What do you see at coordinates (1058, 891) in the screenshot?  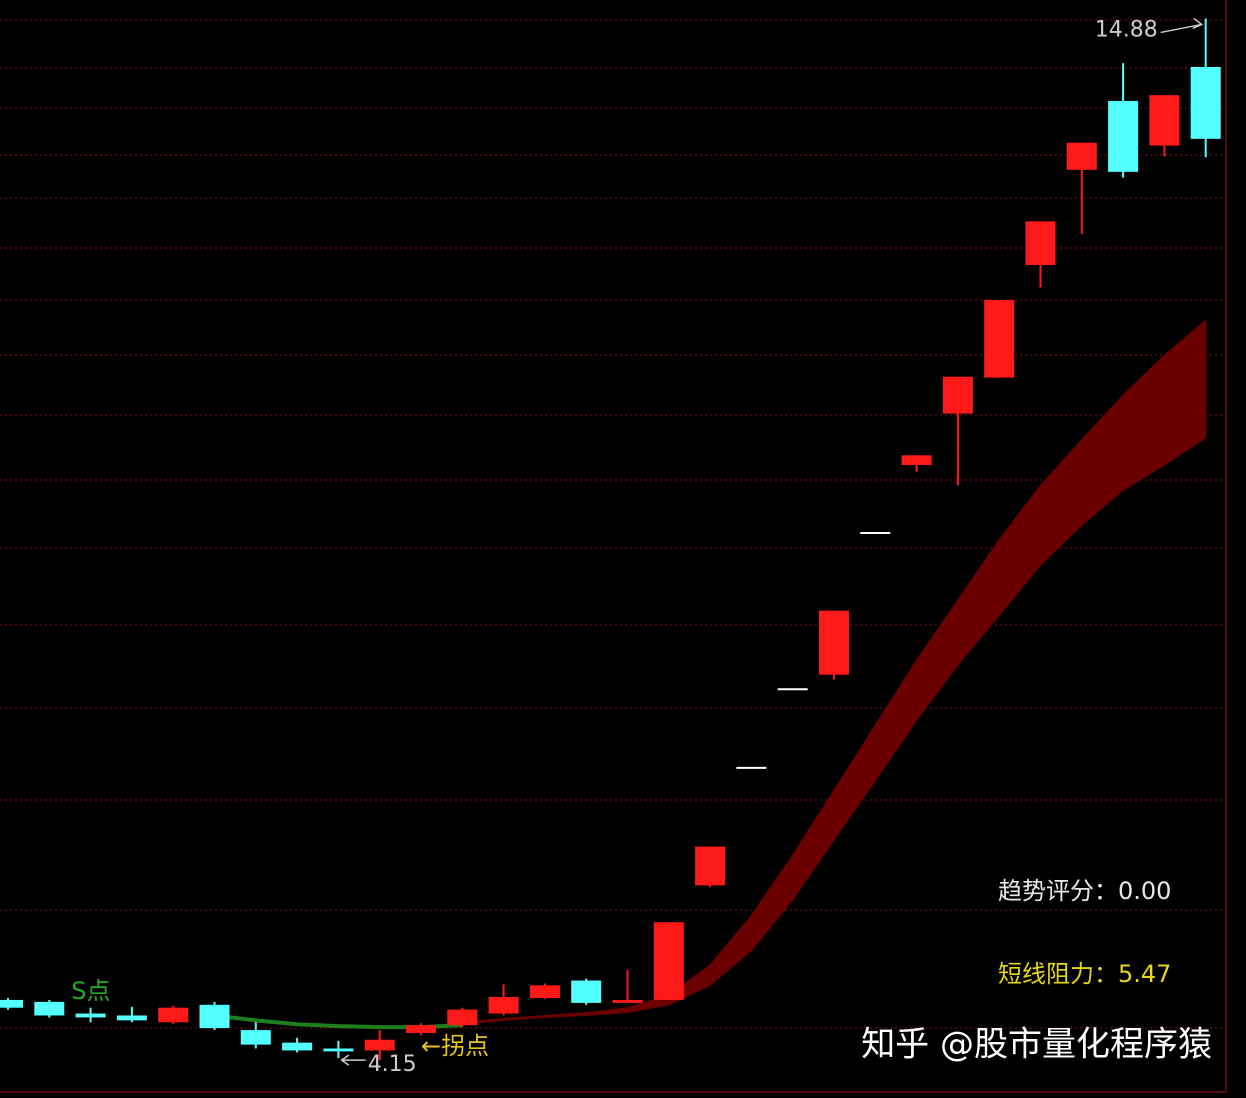 I see `indicator-name: 趋势评分：` at bounding box center [1058, 891].